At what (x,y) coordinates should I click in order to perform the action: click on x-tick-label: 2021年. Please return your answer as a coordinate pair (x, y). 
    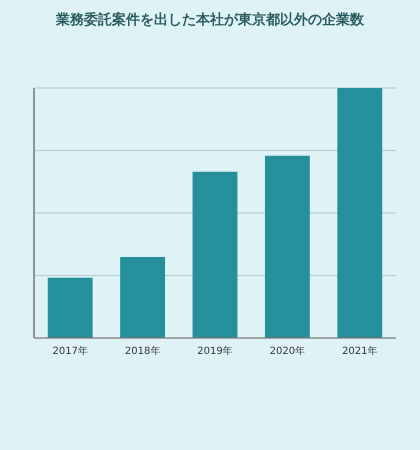
    Looking at the image, I should click on (360, 351).